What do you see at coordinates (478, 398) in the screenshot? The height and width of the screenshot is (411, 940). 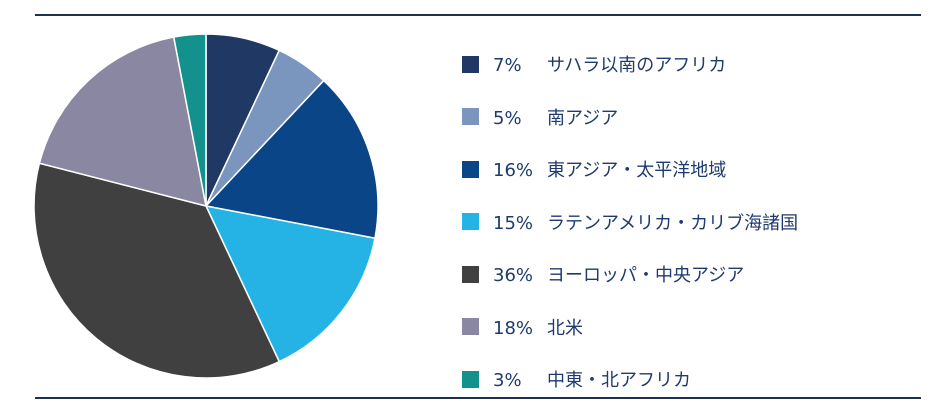 I see `bottom-rule` at bounding box center [478, 398].